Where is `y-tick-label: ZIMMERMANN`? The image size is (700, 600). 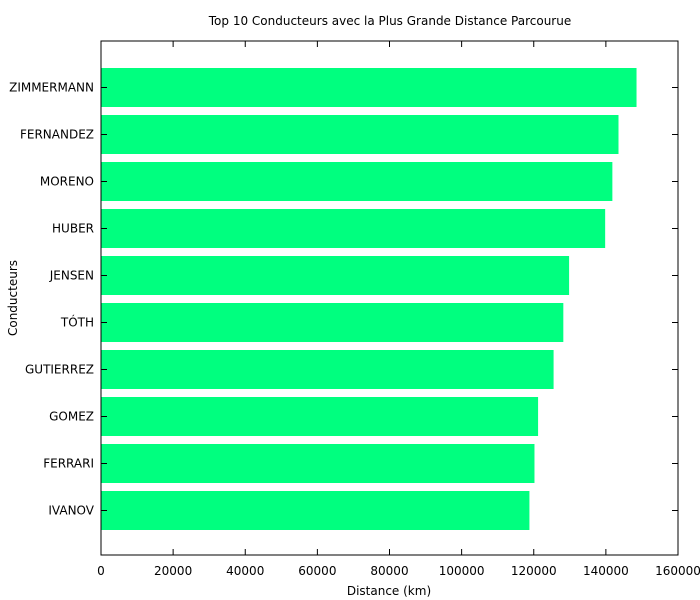
y-tick-label: ZIMMERMANN is located at coordinates (51, 88).